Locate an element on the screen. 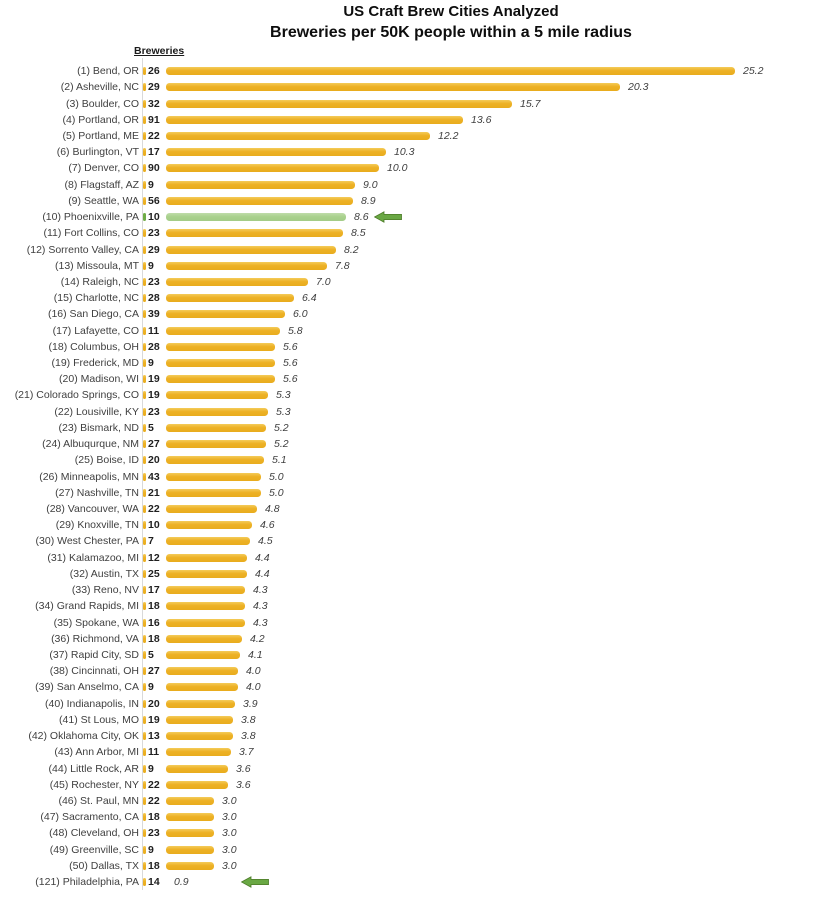  value-label: 4.8 is located at coordinates (272, 509).